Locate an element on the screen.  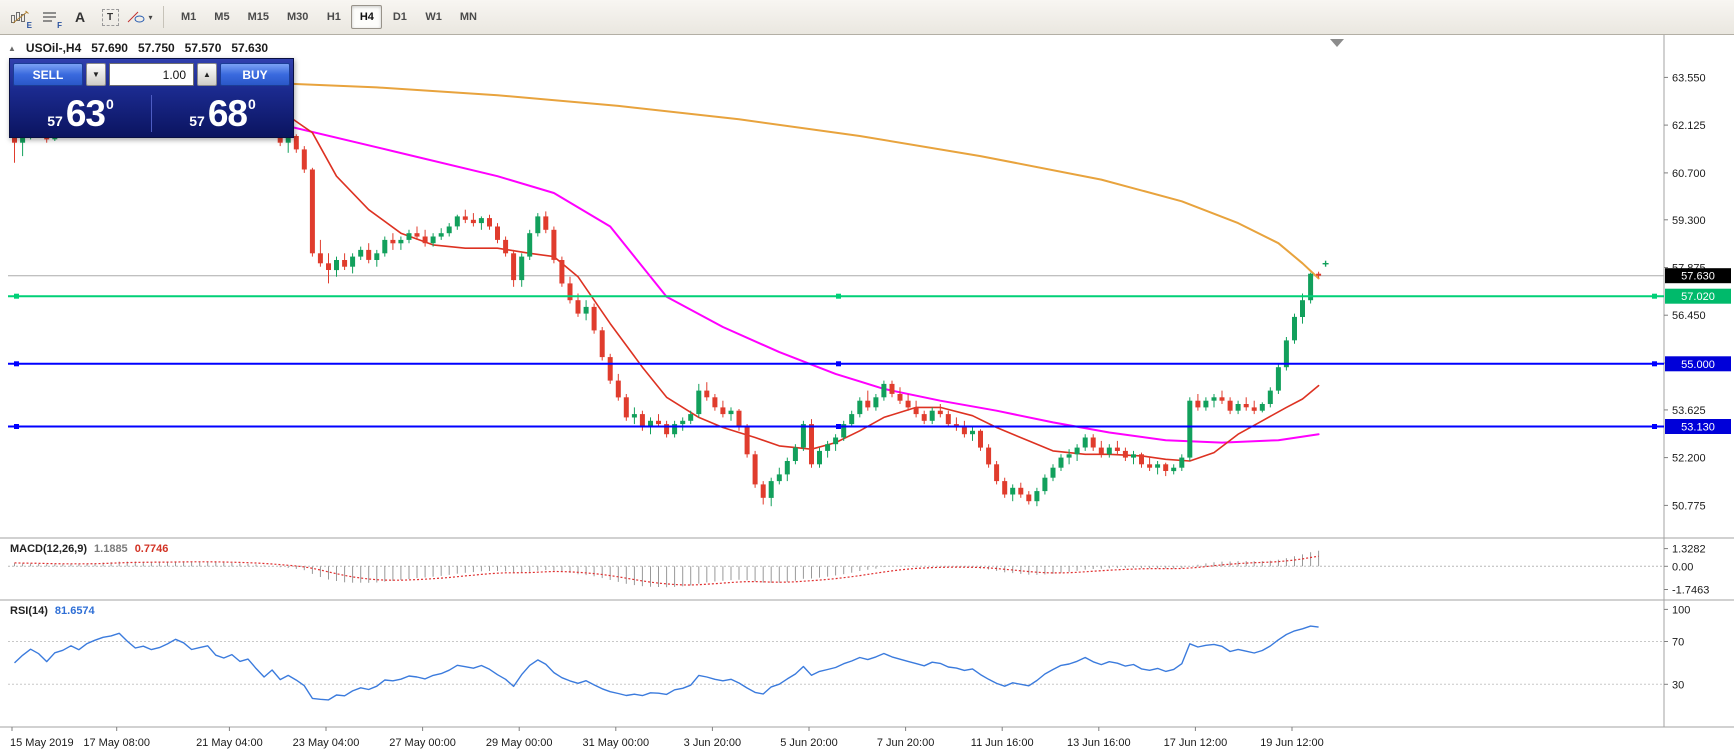
svg-text: 57.020 is located at coordinates (1698, 297).